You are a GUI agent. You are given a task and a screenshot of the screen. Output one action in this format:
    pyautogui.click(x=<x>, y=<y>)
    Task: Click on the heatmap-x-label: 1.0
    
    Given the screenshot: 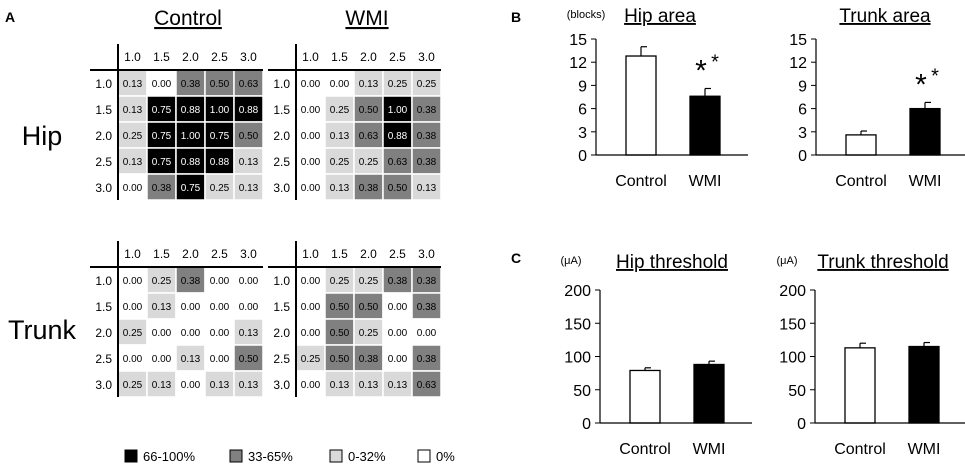 What is the action you would take?
    pyautogui.click(x=310, y=254)
    